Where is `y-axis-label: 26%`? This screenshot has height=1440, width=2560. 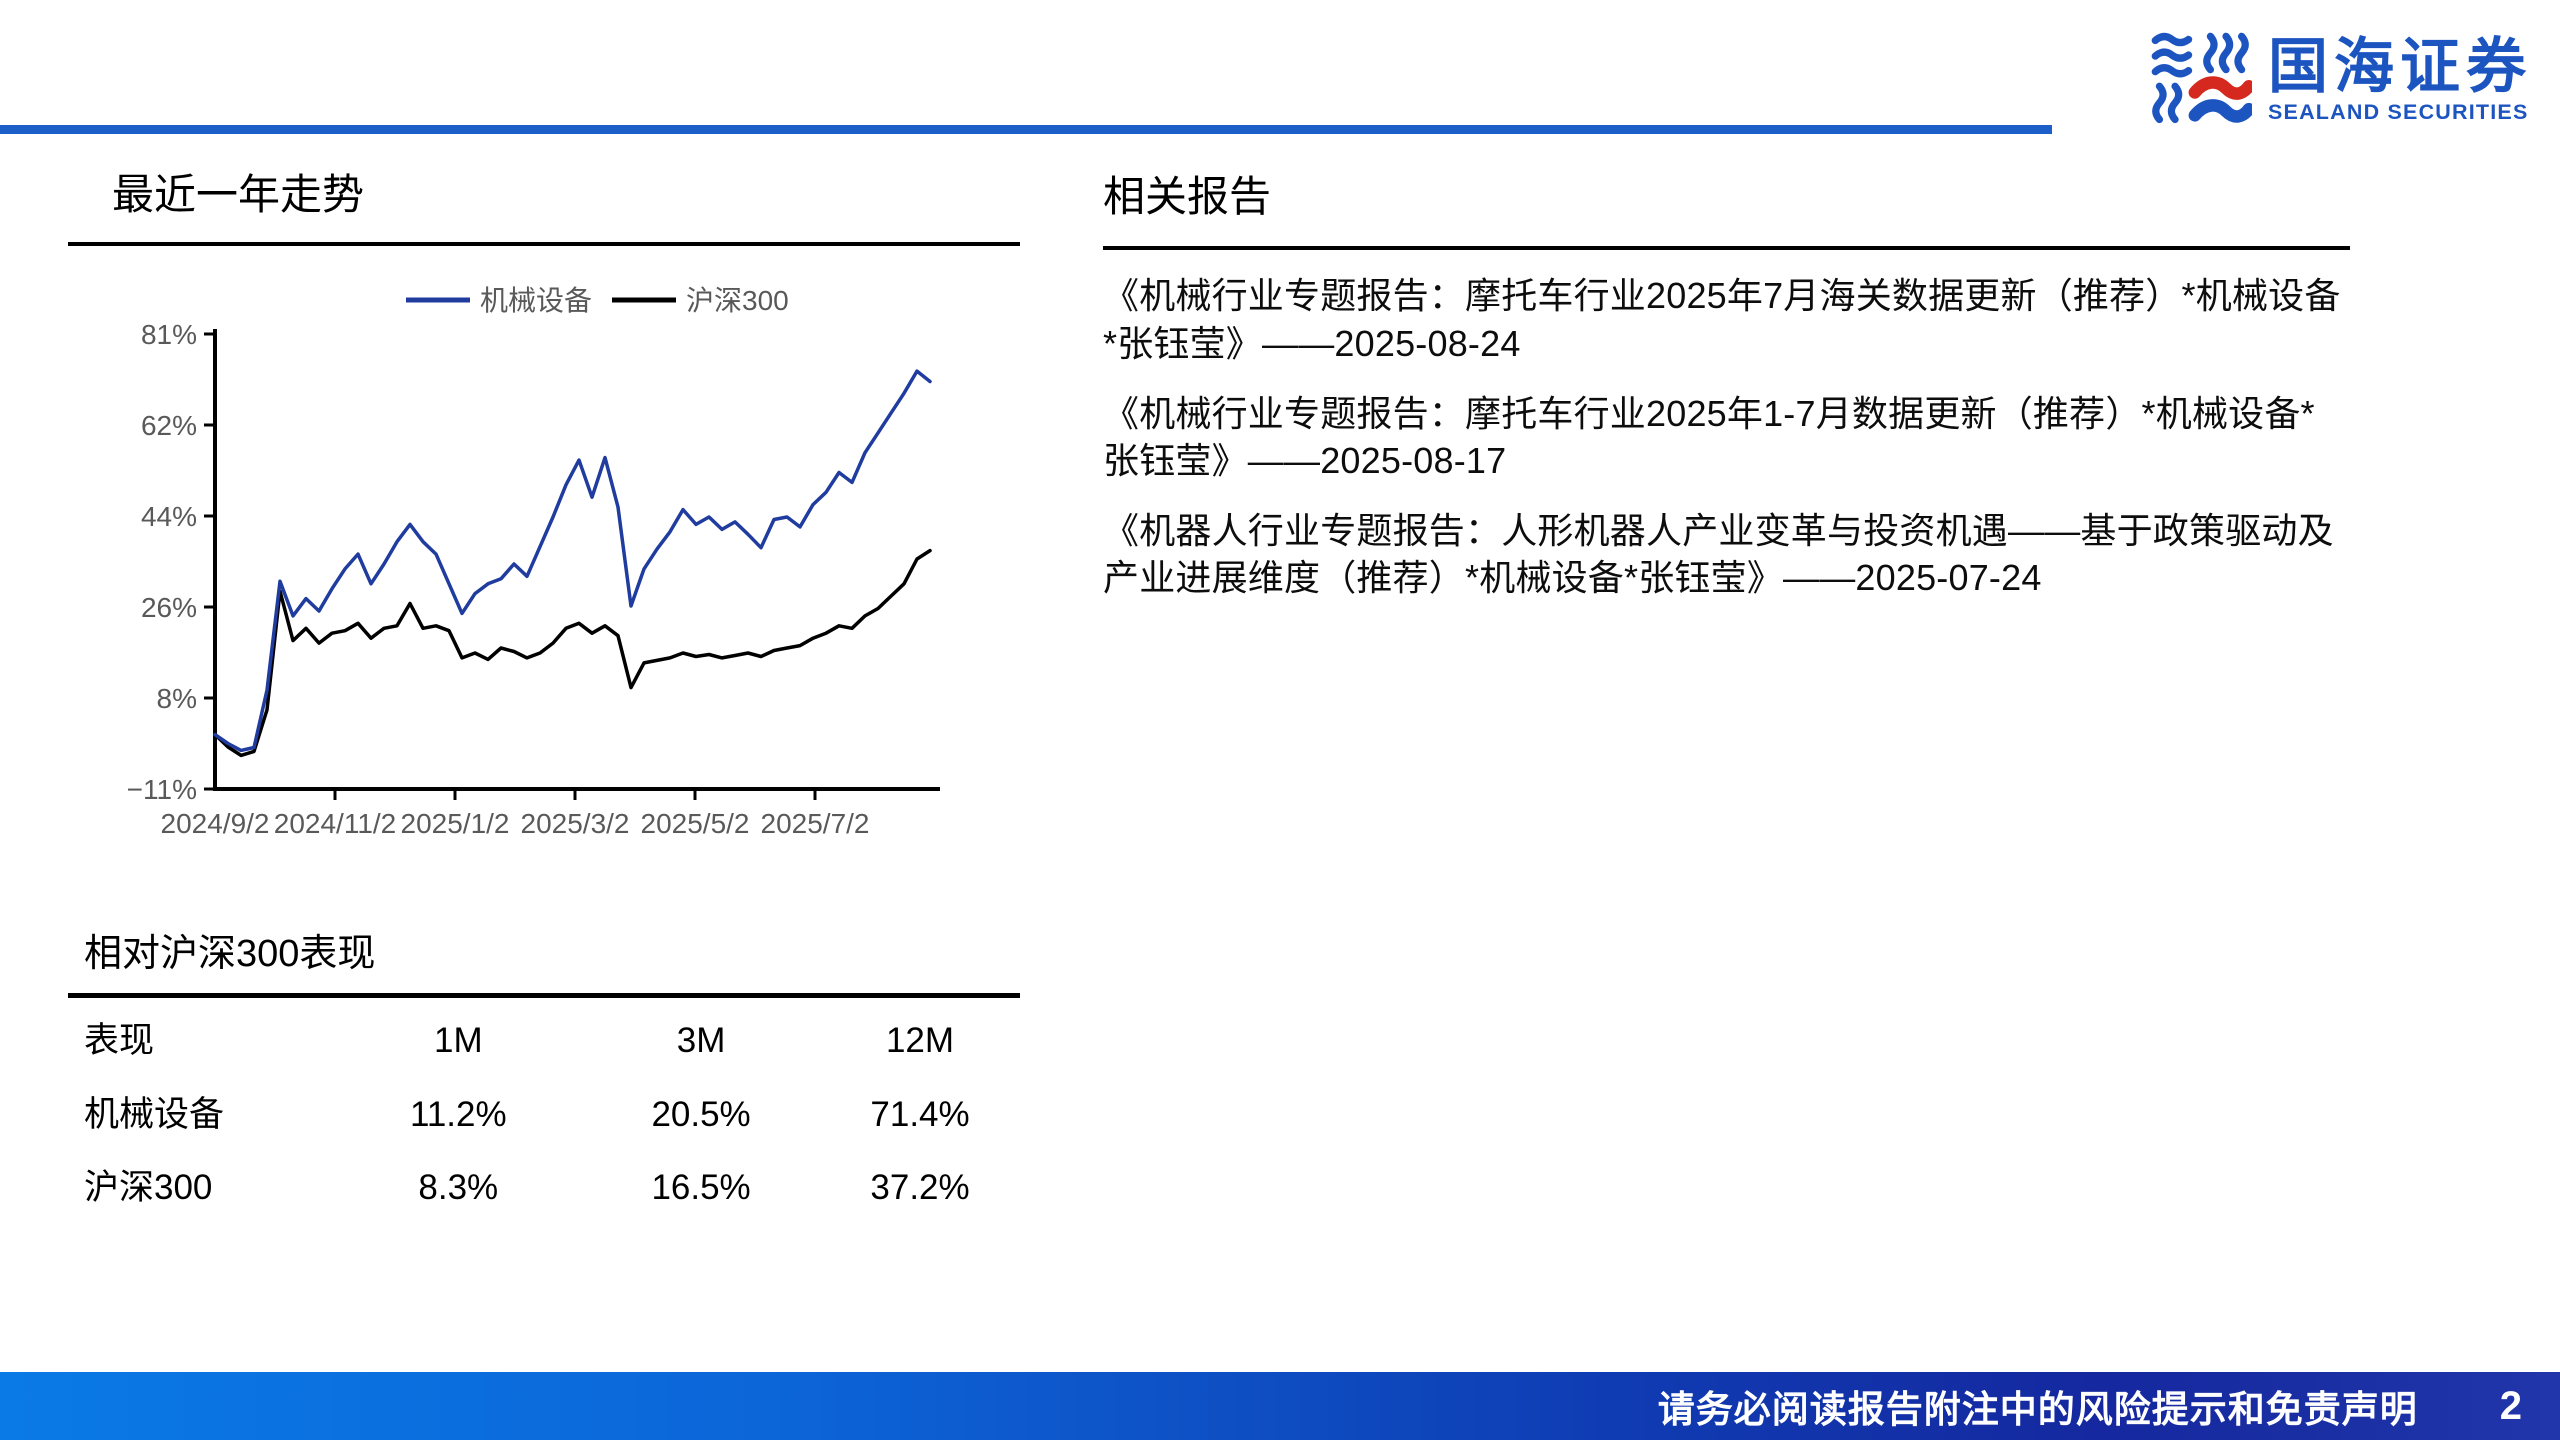 y-axis-label: 26% is located at coordinates (169, 607).